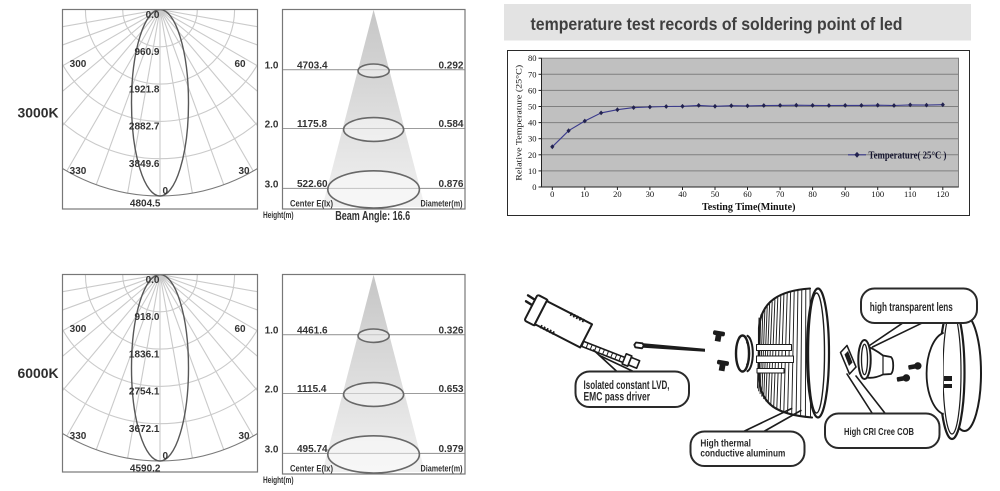  Describe the element at coordinates (725, 444) in the screenshot. I see `svg-text: High thermal` at that location.